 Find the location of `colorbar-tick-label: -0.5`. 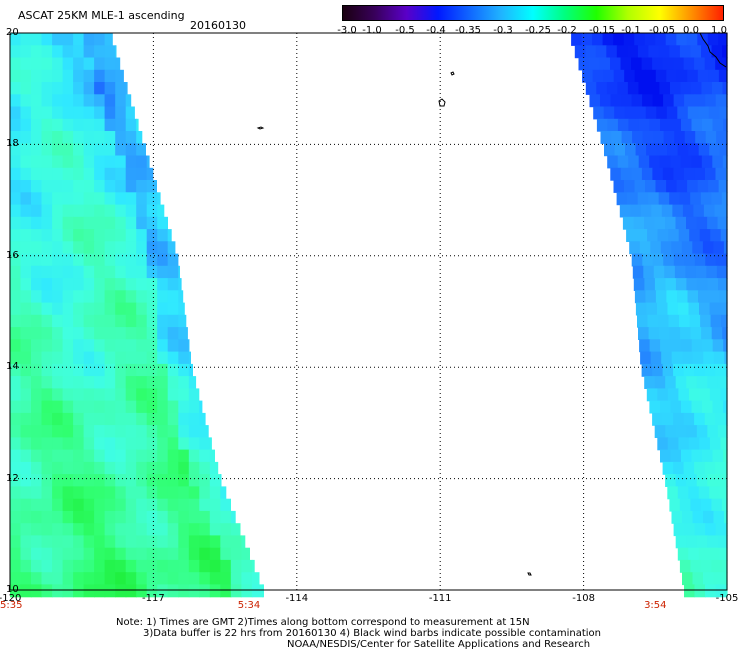

colorbar-tick-label: -0.5 is located at coordinates (405, 30).